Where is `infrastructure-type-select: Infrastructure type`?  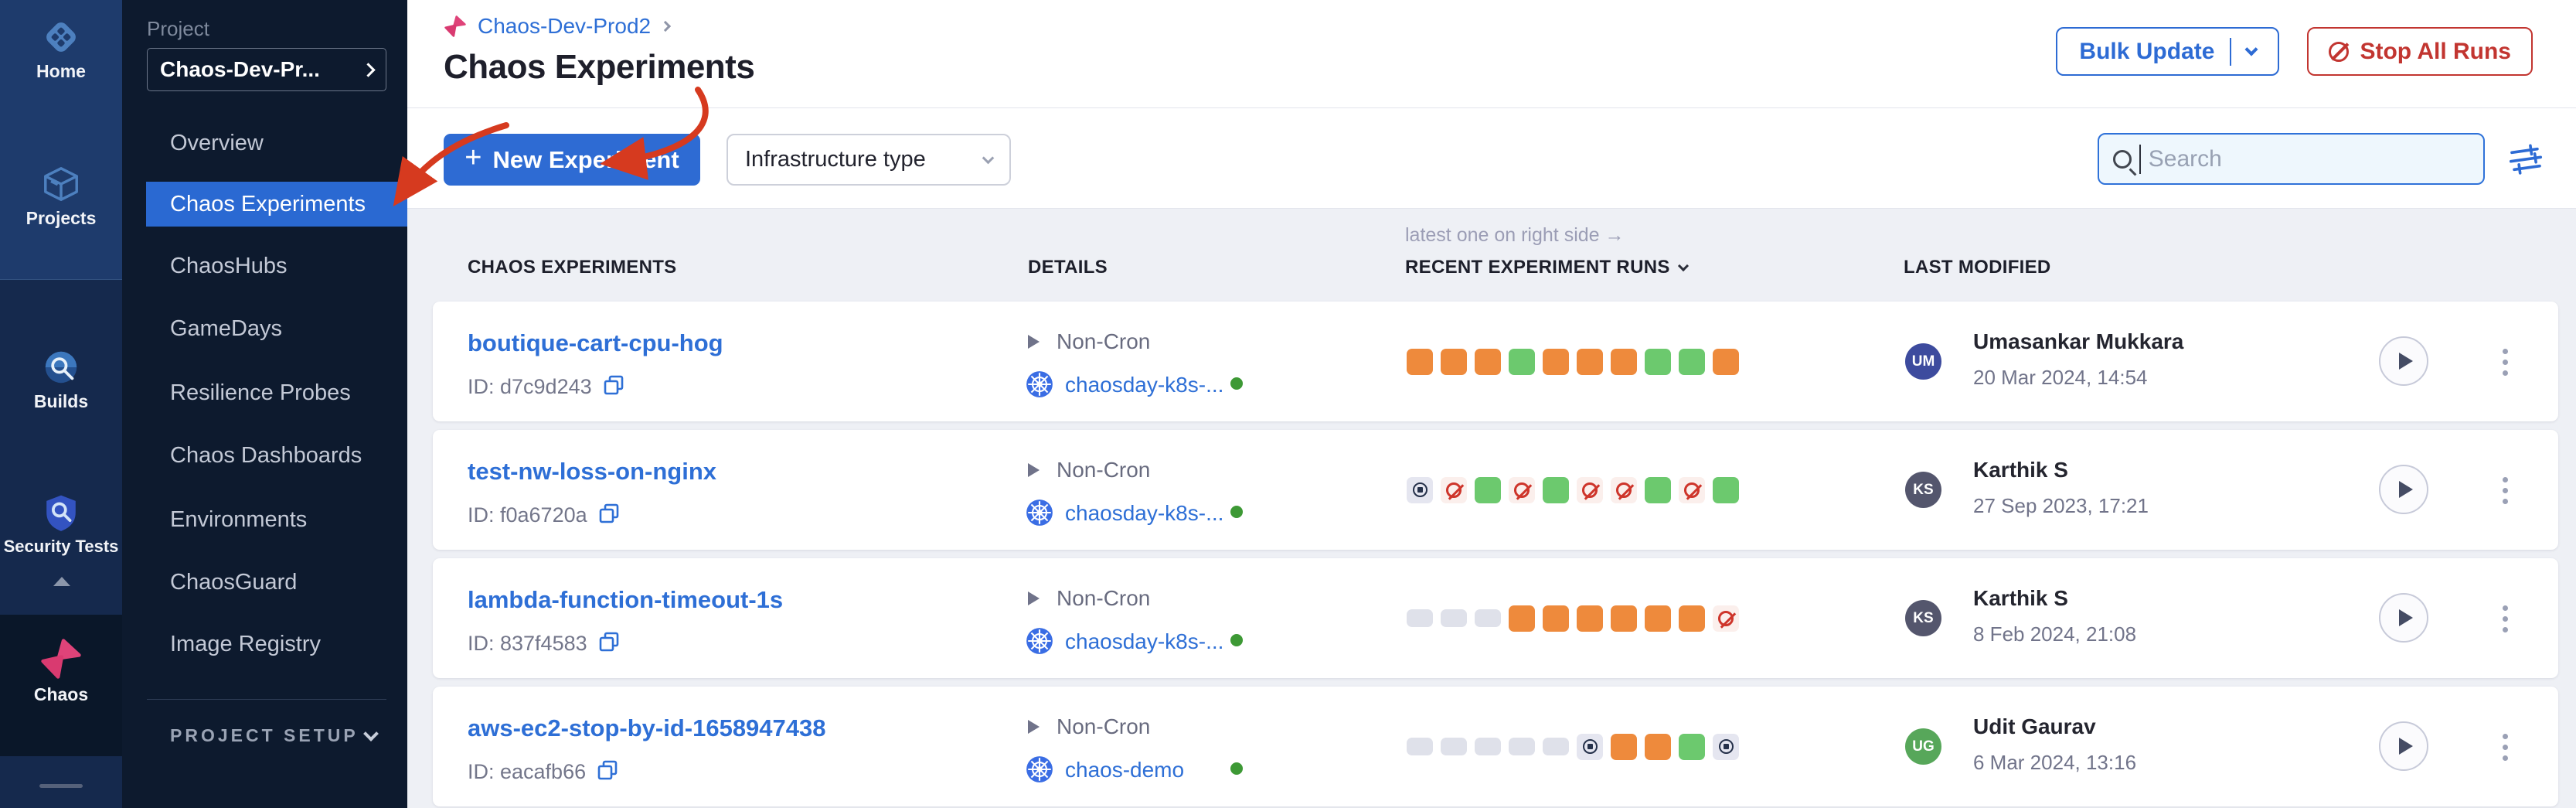 infrastructure-type-select: Infrastructure type is located at coordinates (869, 160).